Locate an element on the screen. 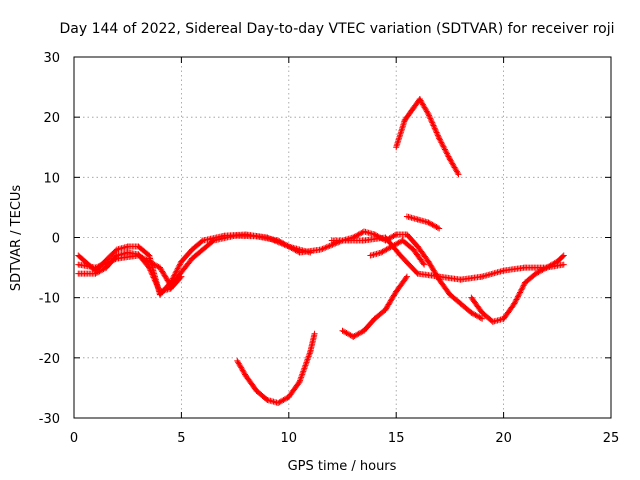  y-tick-label: -20 is located at coordinates (49, 359).